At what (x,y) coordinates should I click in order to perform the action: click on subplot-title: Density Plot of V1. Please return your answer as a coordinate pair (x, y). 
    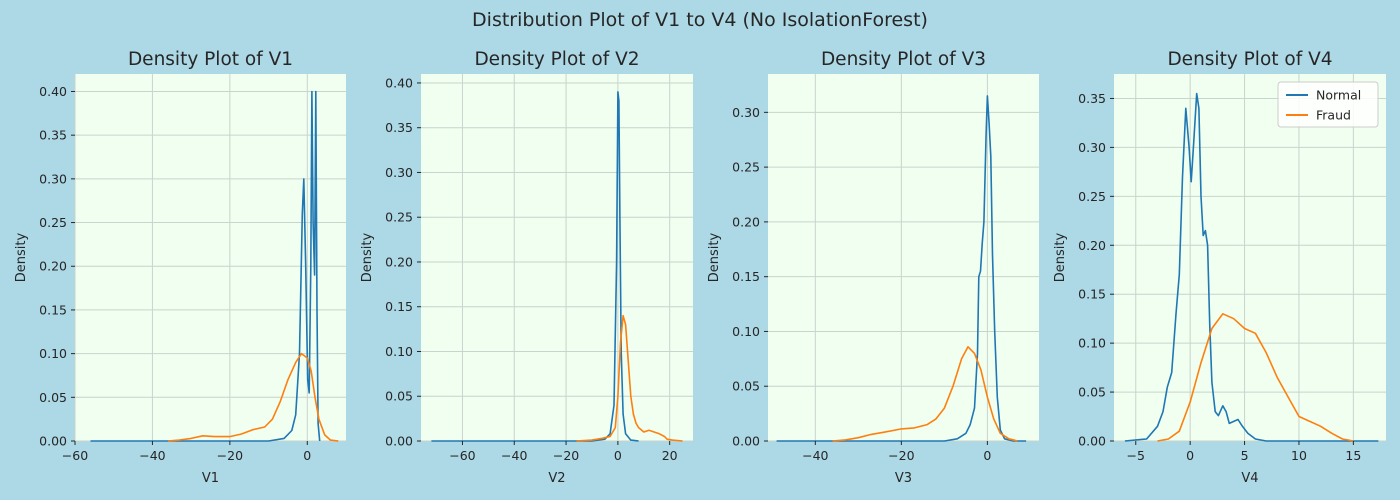
    Looking at the image, I should click on (210, 59).